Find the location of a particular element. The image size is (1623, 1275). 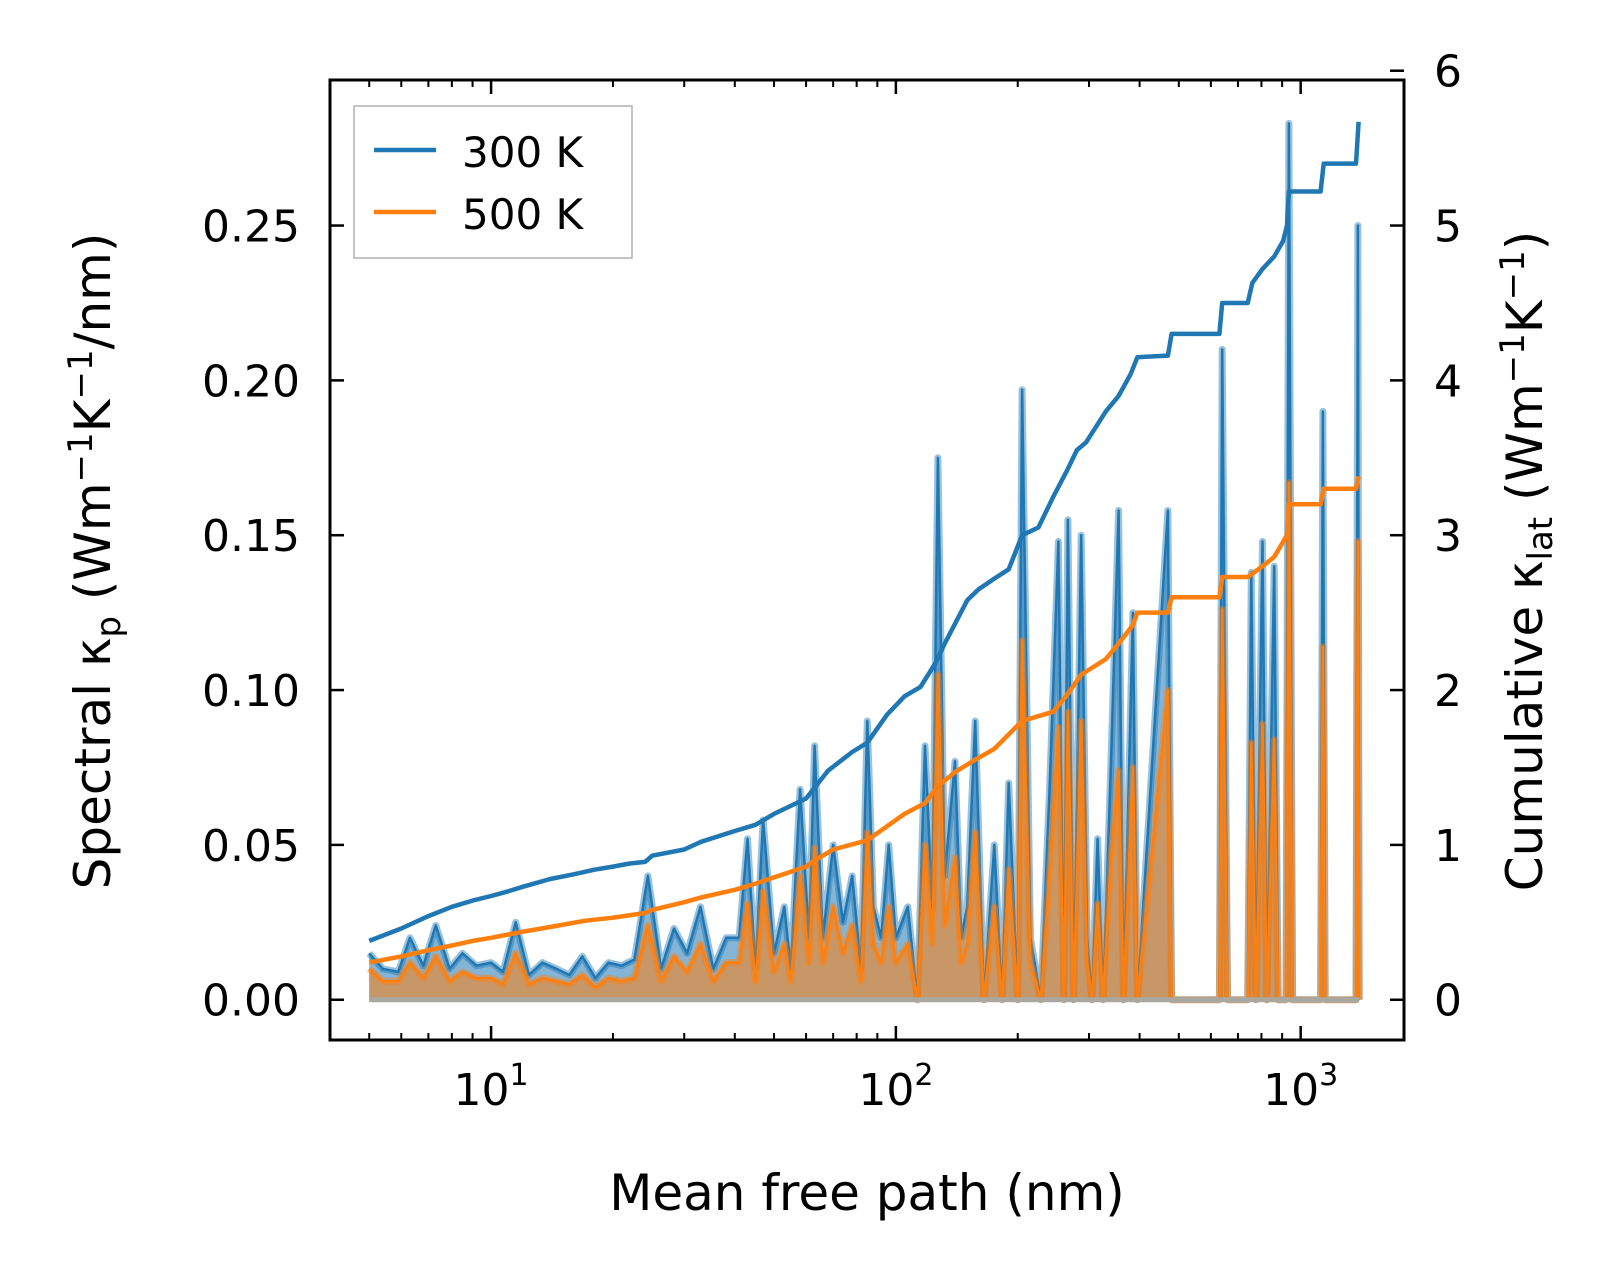

y-right-tick-label: 2 is located at coordinates (1448, 691).